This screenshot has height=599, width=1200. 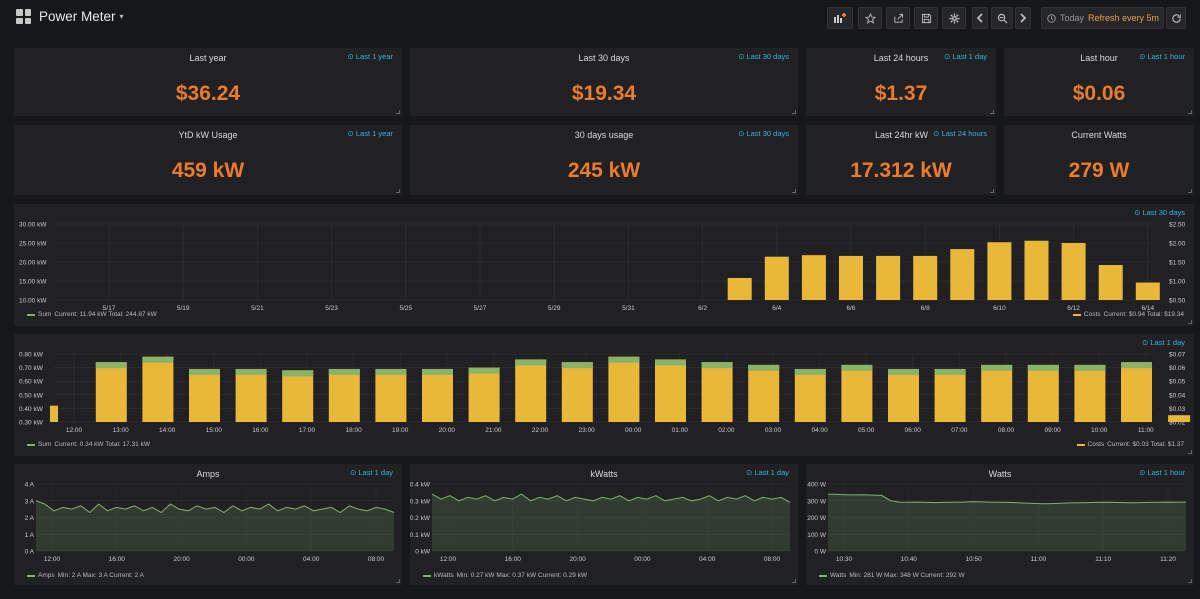 I want to click on x-tick-label: 10:30, so click(x=844, y=559).